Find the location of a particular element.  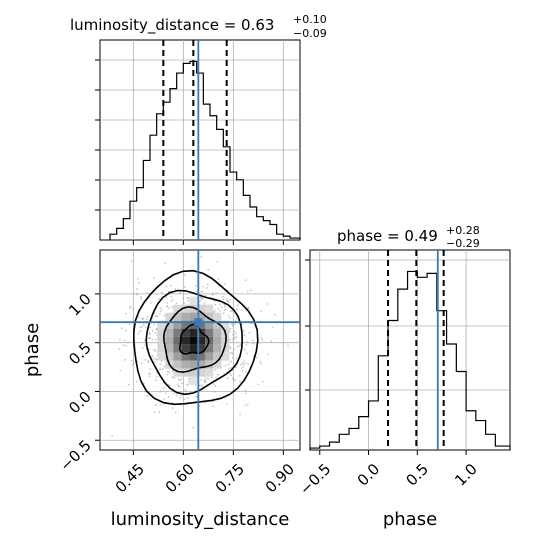

phase-histogram-step is located at coordinates (410, 360).